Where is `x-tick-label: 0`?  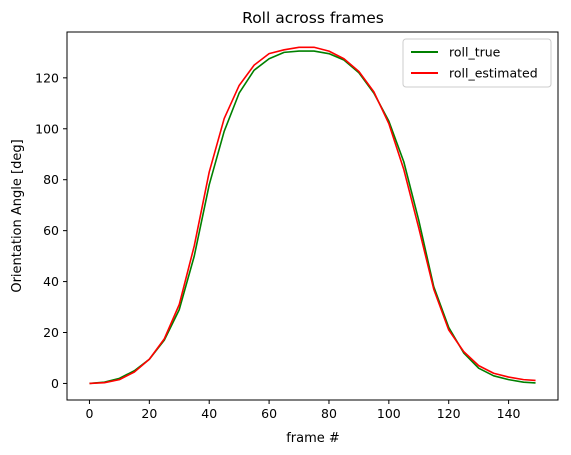
x-tick-label: 0 is located at coordinates (89, 413).